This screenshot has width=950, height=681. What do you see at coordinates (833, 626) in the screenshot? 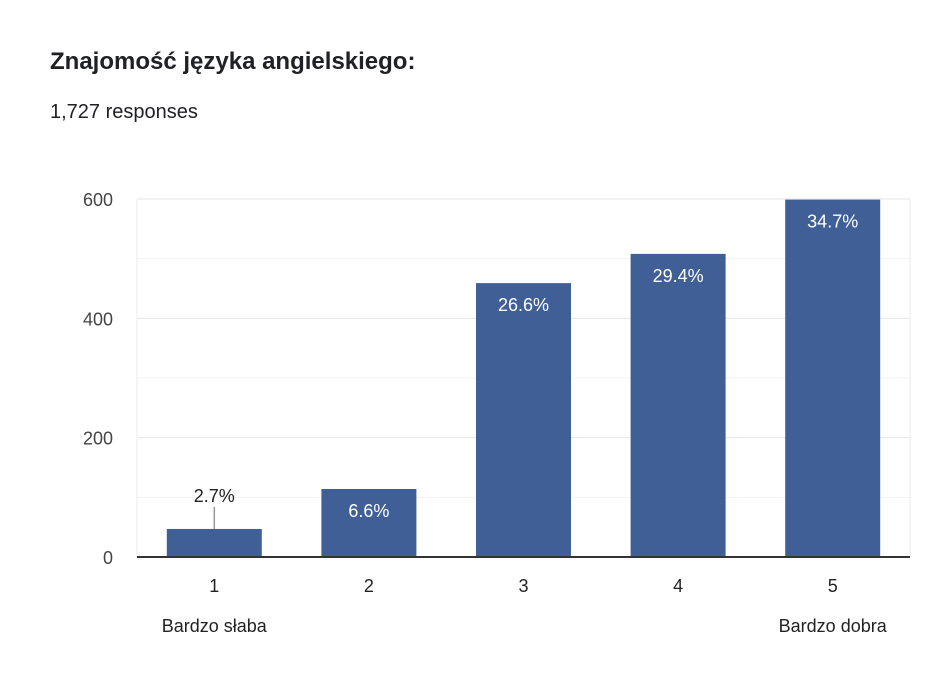
I see `scale-label-high: Bardzo dobra` at bounding box center [833, 626].